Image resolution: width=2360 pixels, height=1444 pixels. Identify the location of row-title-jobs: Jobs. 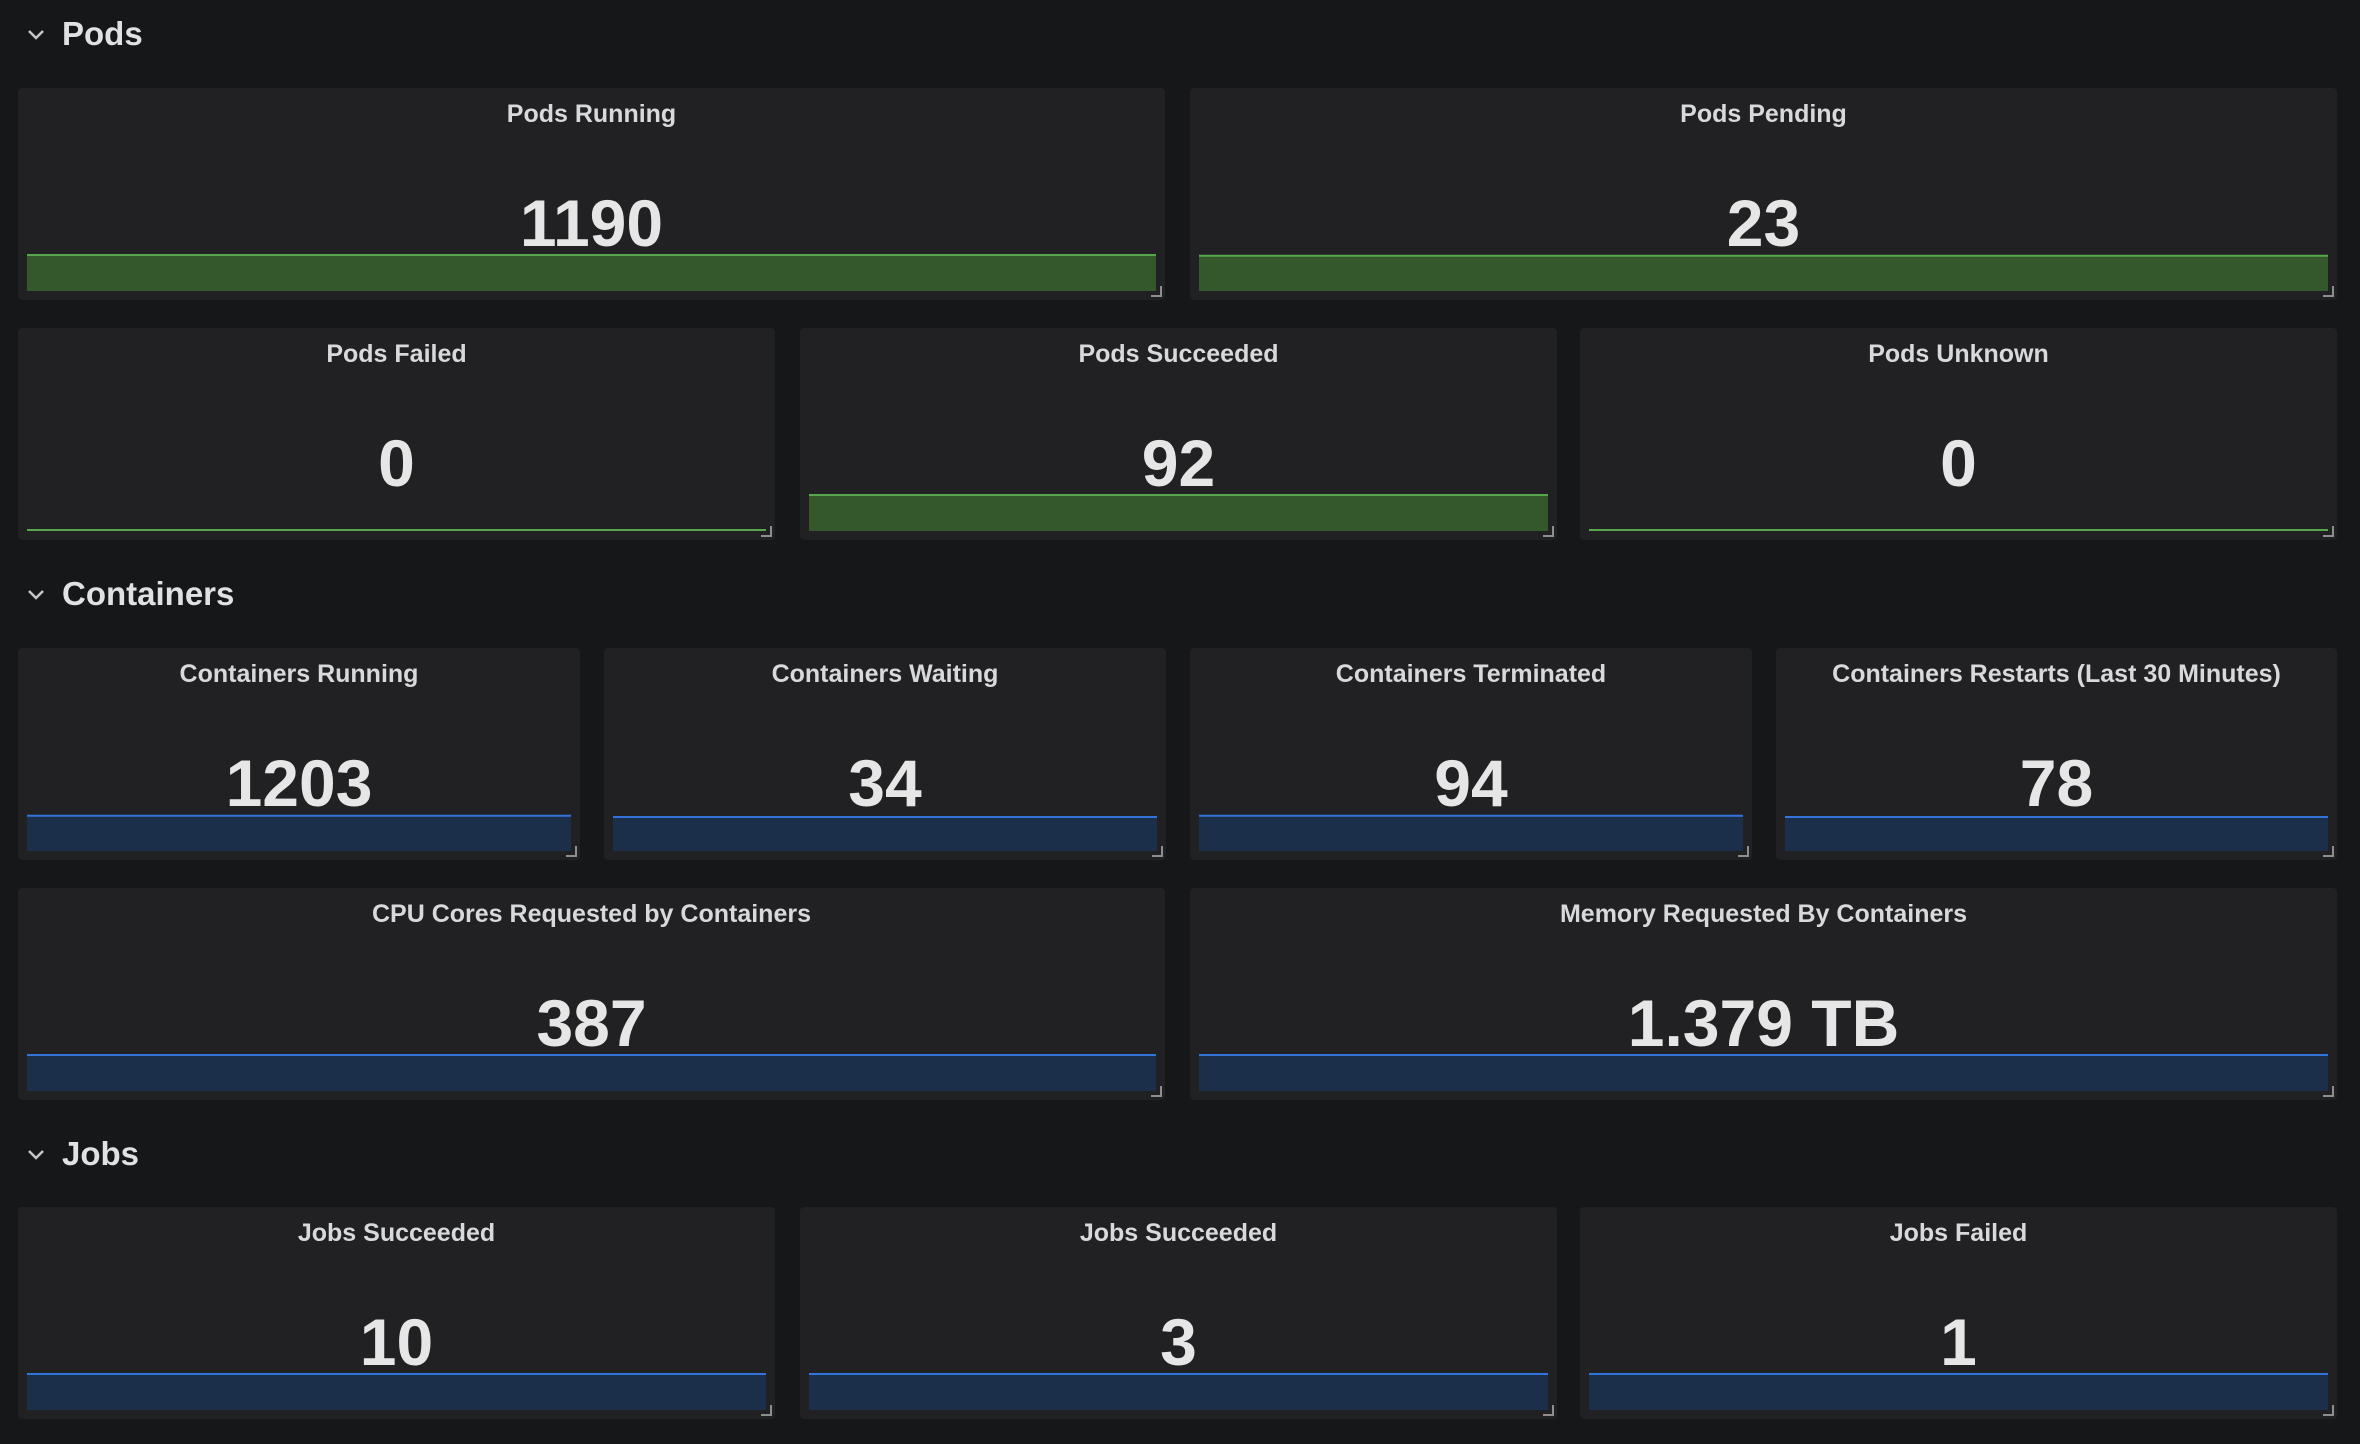
(101, 1153).